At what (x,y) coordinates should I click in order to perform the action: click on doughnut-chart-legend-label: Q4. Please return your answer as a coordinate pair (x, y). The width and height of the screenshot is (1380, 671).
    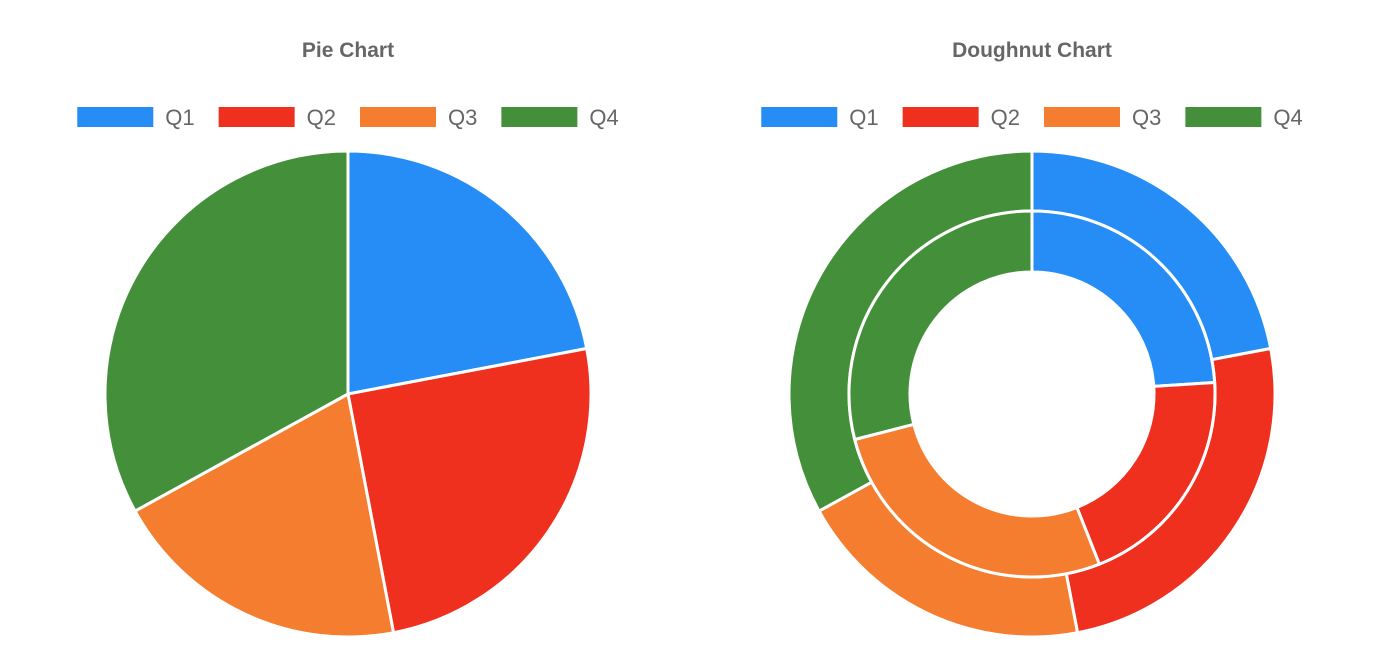
    Looking at the image, I should click on (1287, 117).